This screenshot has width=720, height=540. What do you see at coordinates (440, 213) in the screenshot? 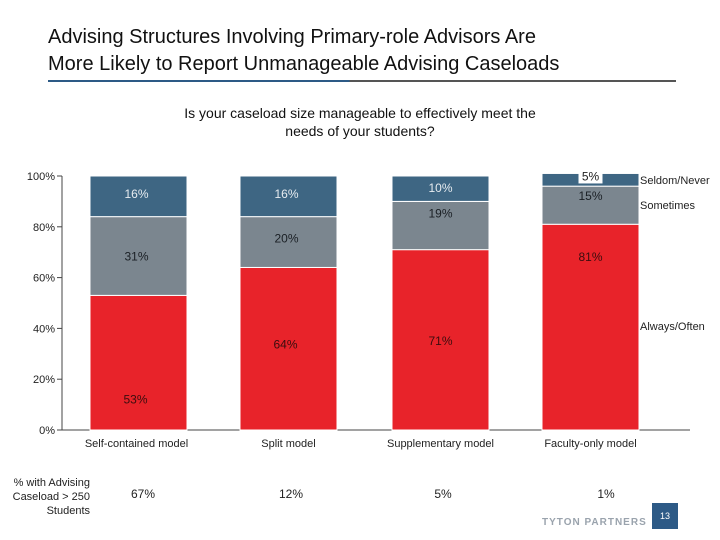
I see `data-label: 19%` at bounding box center [440, 213].